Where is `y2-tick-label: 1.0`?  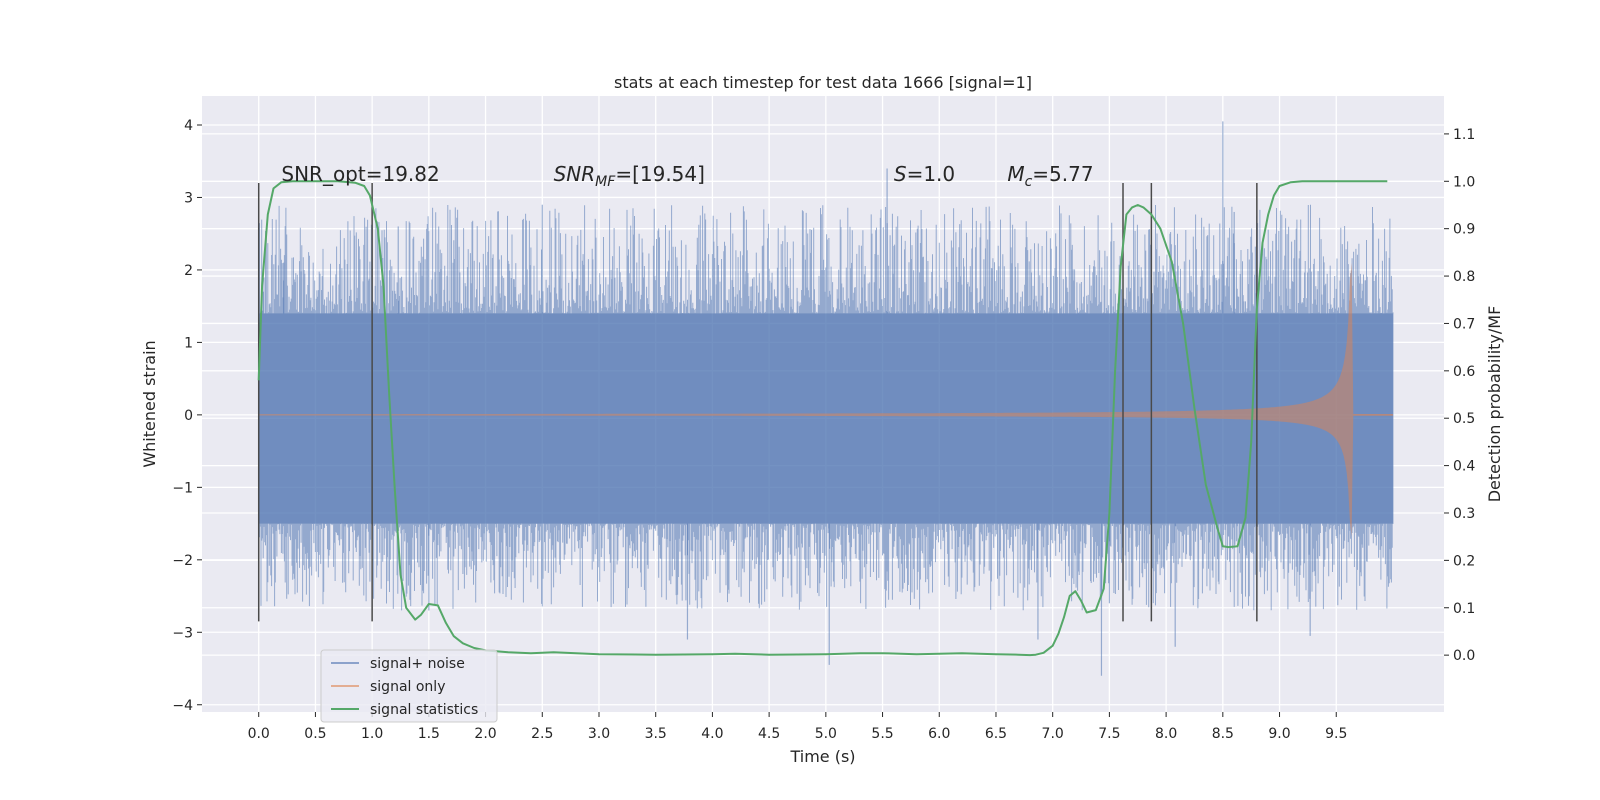 y2-tick-label: 1.0 is located at coordinates (1464, 182).